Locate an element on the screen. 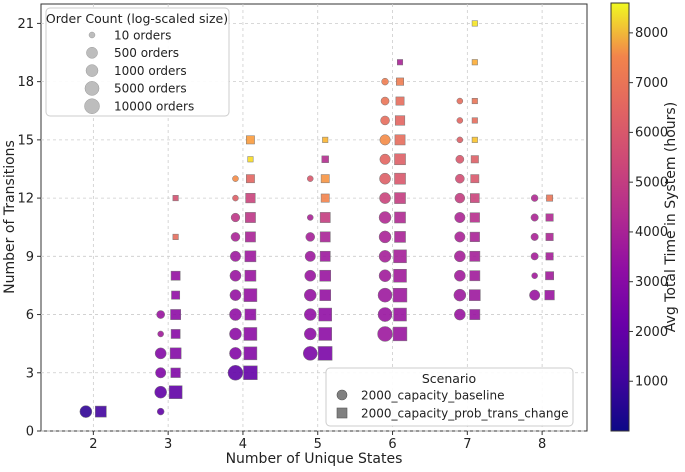 This screenshot has width=685, height=472. y-tick-label: 15 is located at coordinates (25, 140).